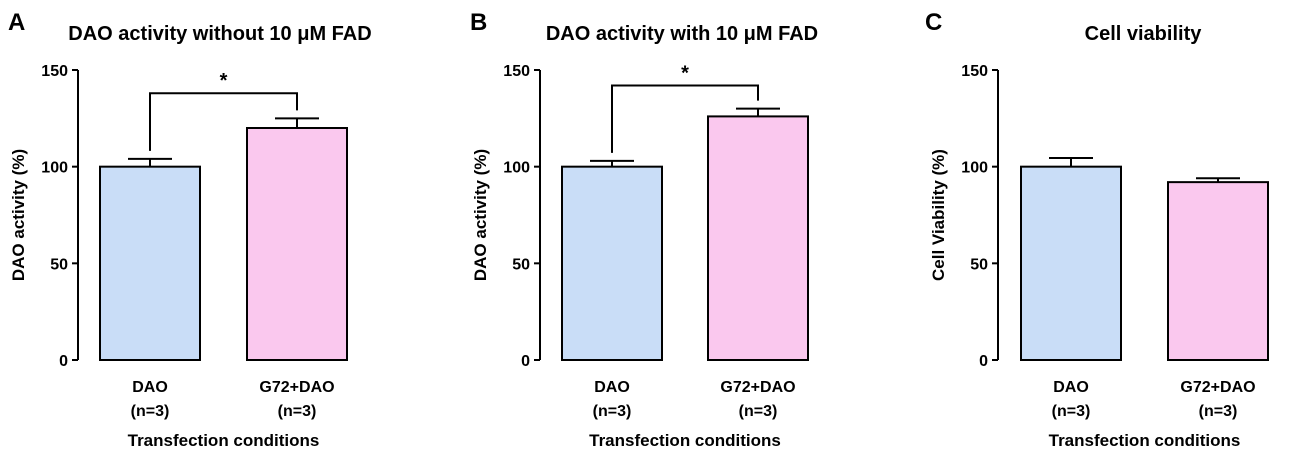 This screenshot has width=1300, height=458. Describe the element at coordinates (219, 34) in the screenshot. I see `chart-title: DAO activity without 10 μM FAD` at that location.